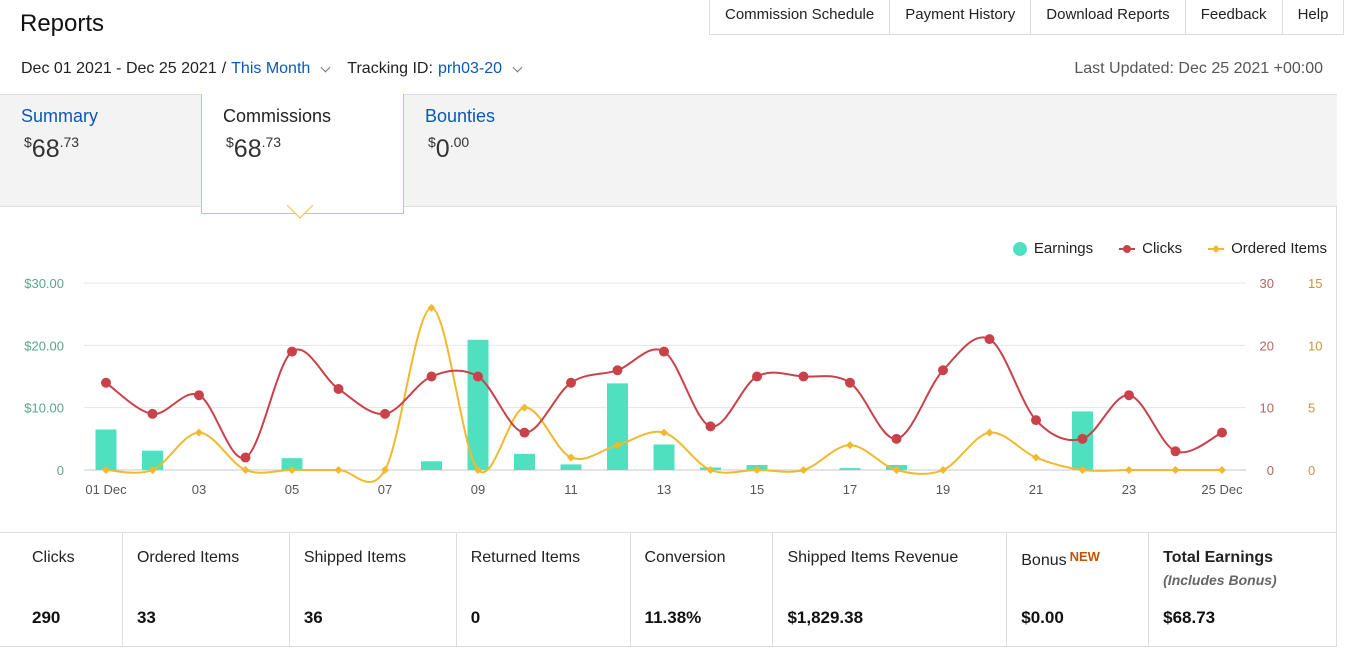 The image size is (1349, 651). I want to click on nav-feedback: Feedback, so click(1234, 17).